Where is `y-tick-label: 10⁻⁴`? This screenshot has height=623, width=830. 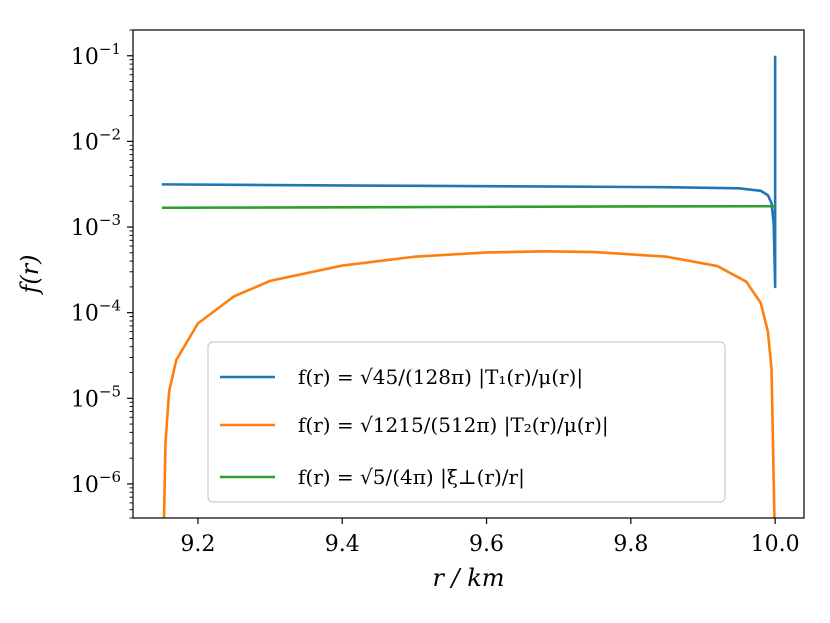
y-tick-label: 10⁻⁴ is located at coordinates (96, 312).